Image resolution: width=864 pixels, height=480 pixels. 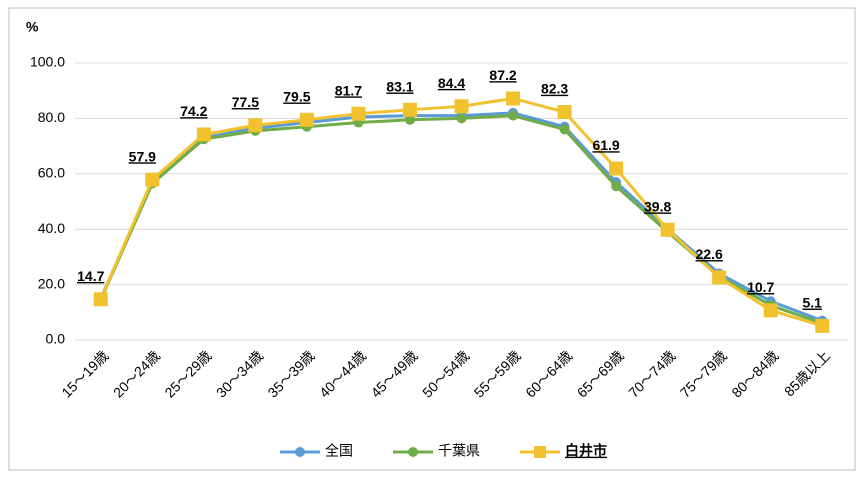 I want to click on data-label: 77.5, so click(x=245, y=102).